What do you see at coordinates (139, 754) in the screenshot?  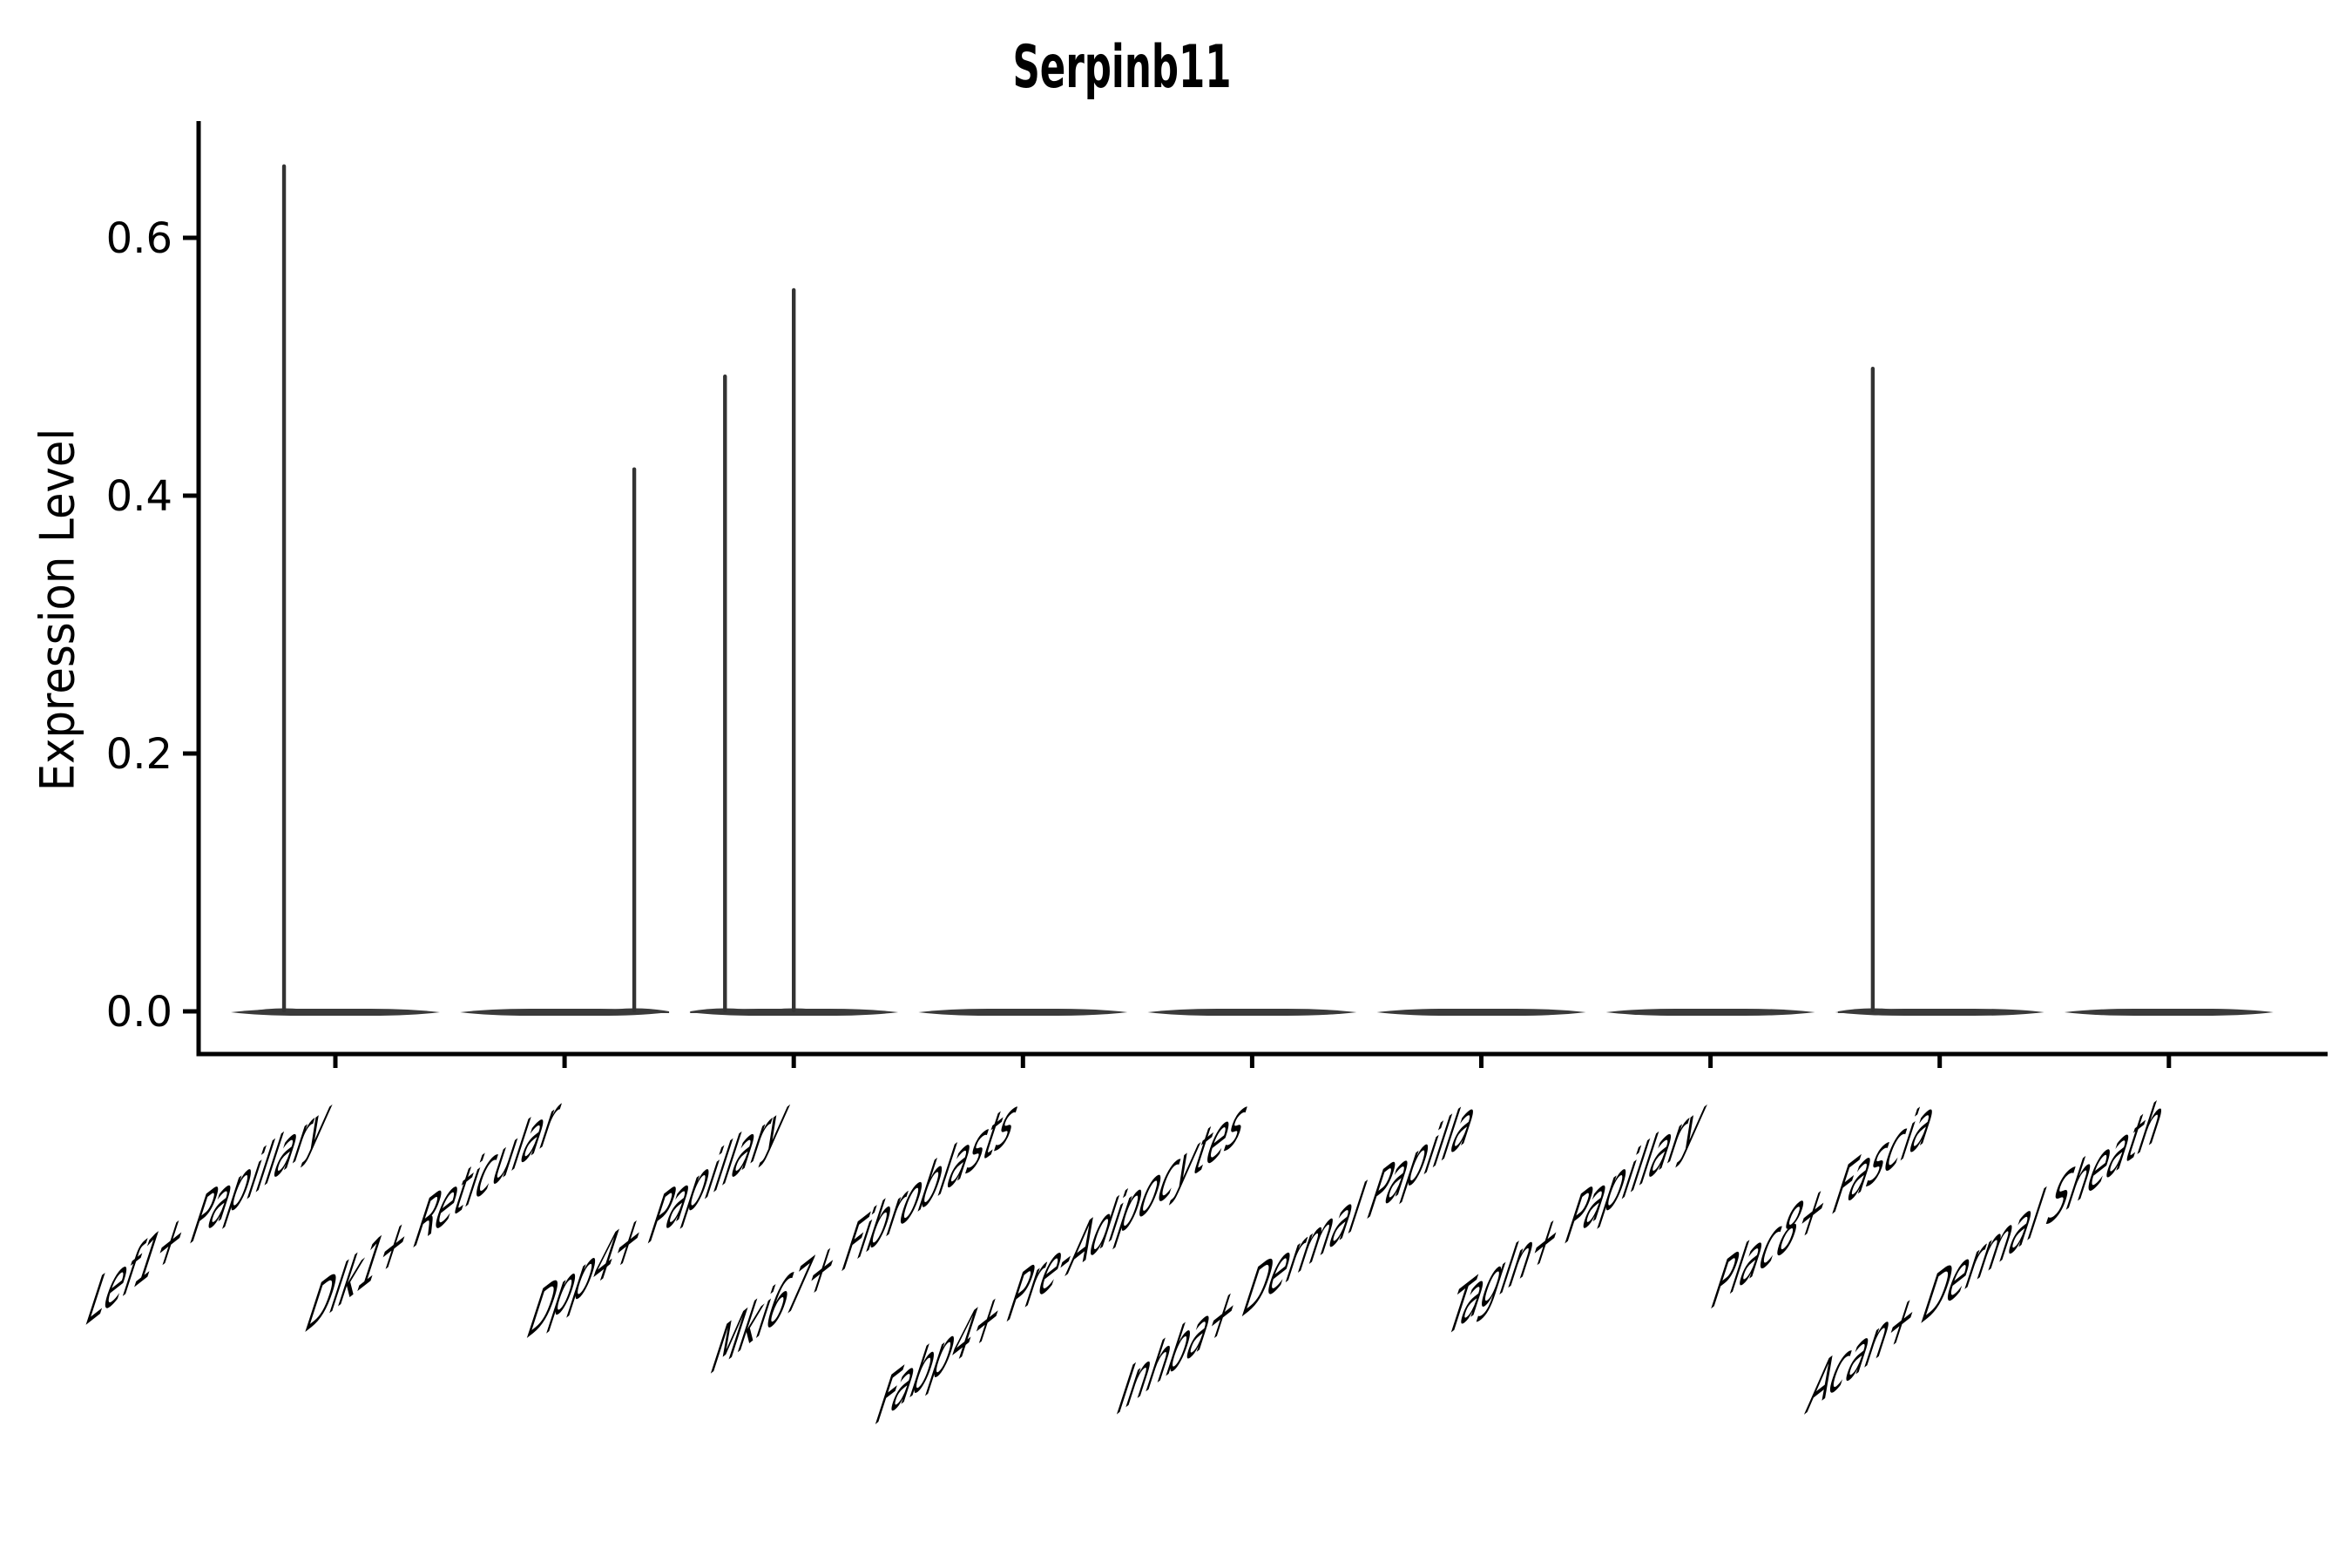 I see `y-tick-label: 0.2` at bounding box center [139, 754].